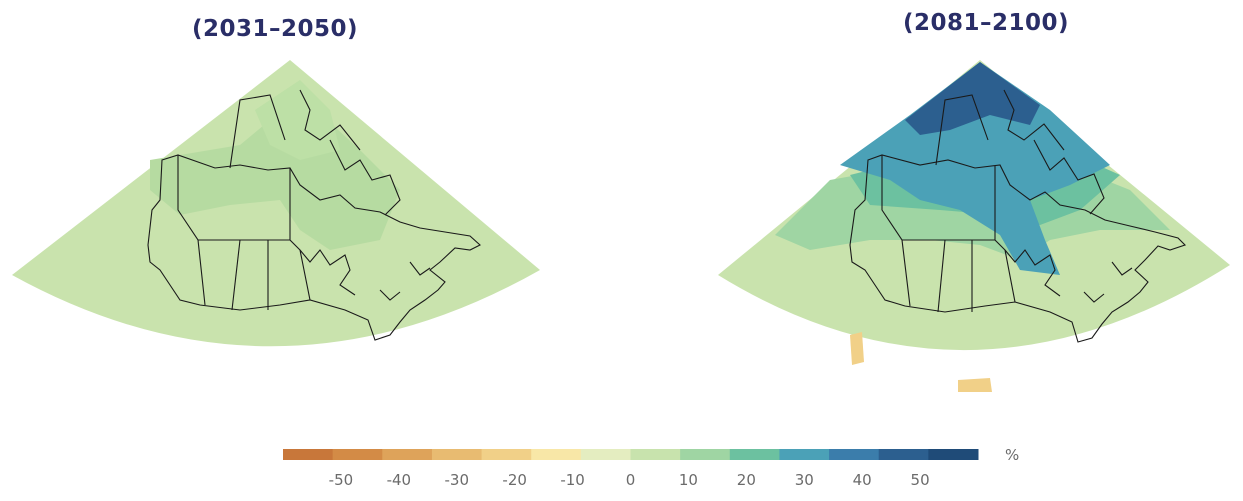  I want to click on legend-tick-label: -20, so click(514, 480).